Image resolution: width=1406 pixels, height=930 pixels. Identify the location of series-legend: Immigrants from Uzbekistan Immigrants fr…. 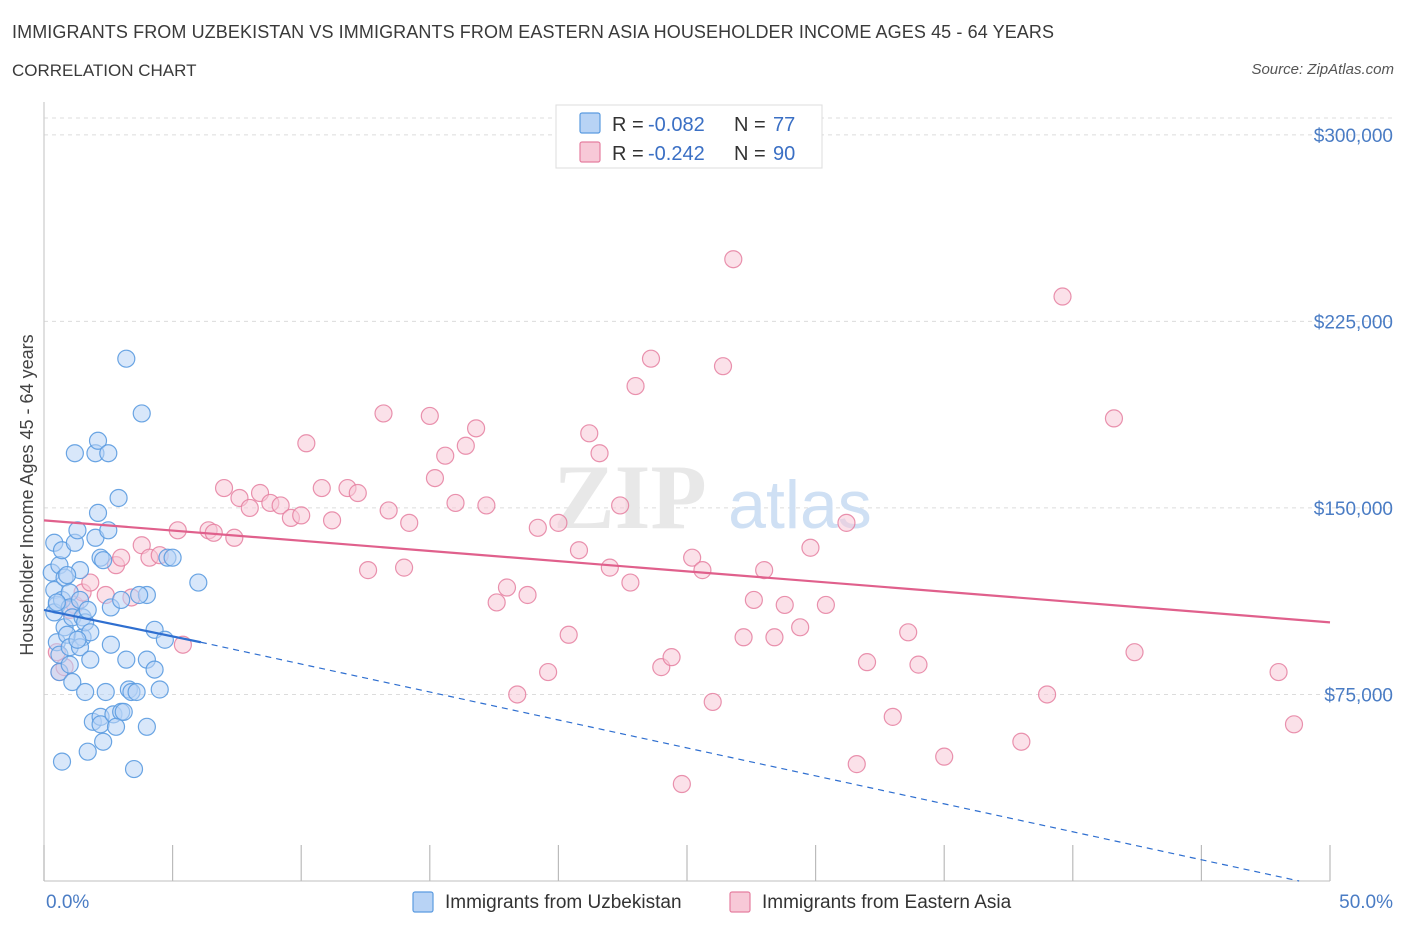
(712, 902).